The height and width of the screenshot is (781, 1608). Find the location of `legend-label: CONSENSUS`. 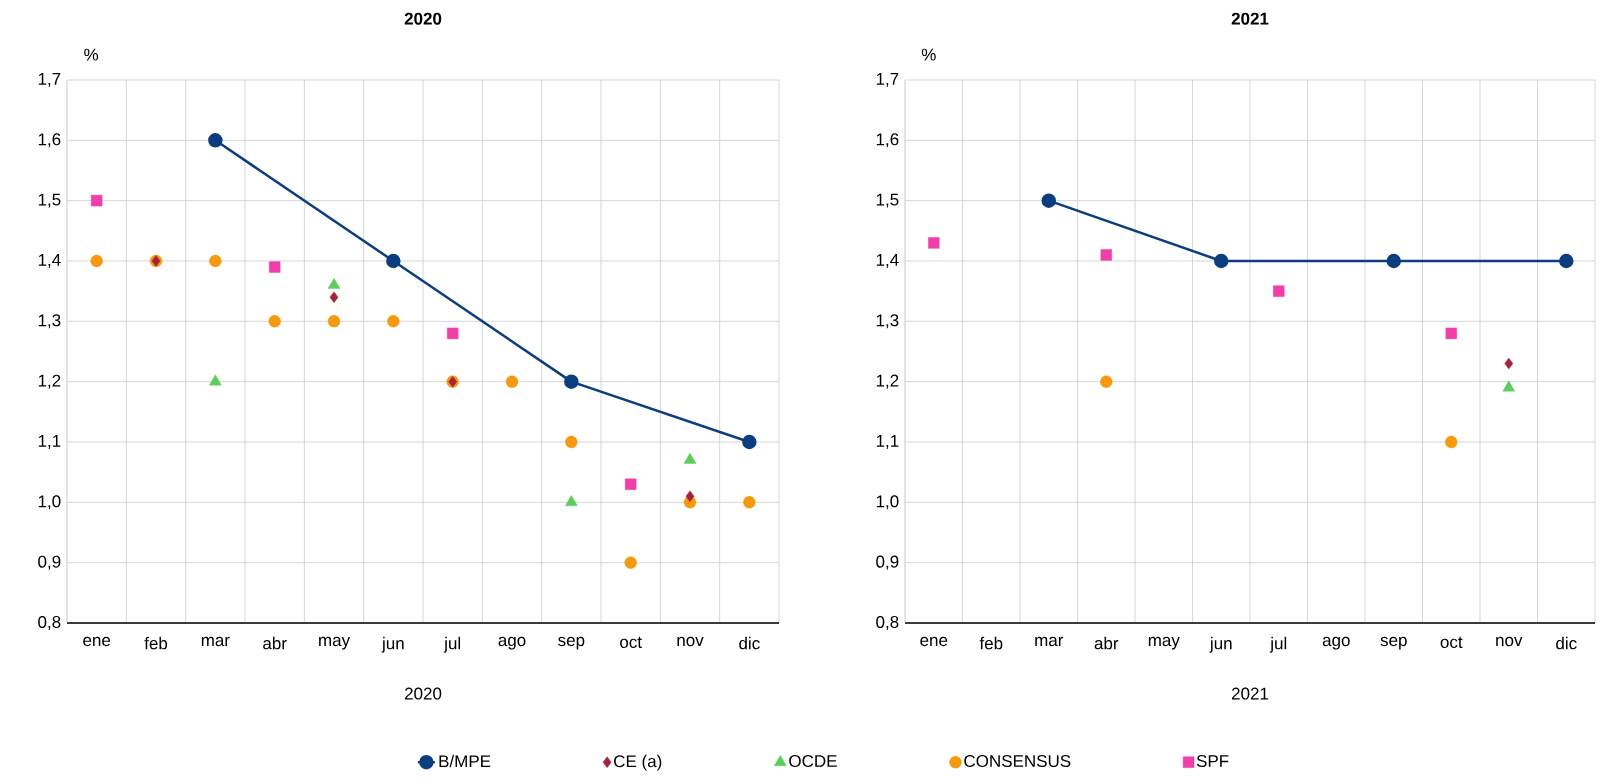

legend-label: CONSENSUS is located at coordinates (1017, 761).